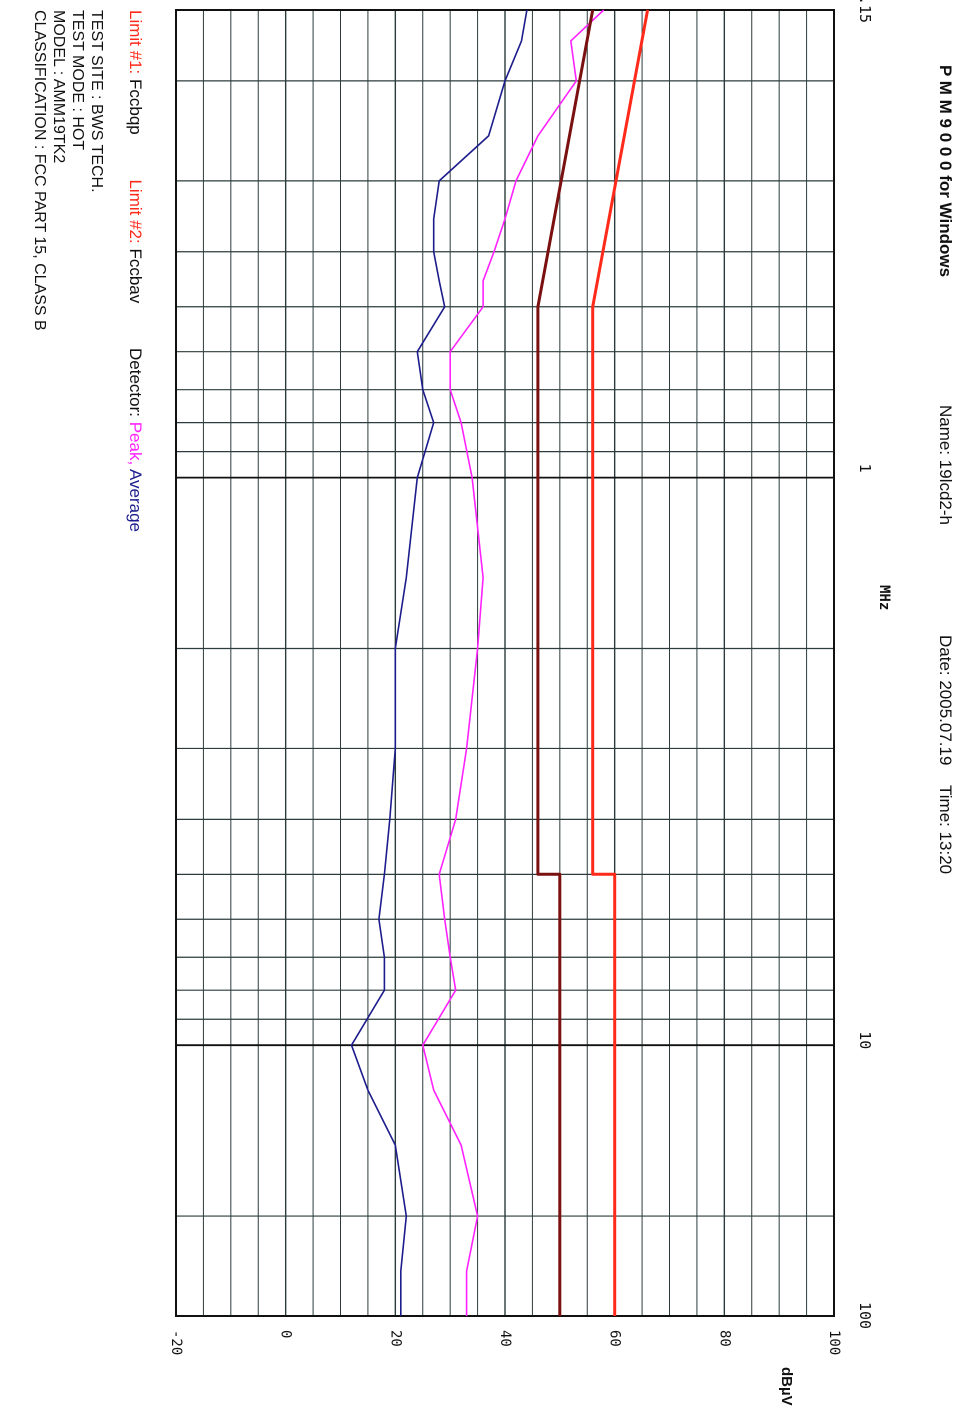 This screenshot has width=953, height=1424. I want to click on info-classification: CLASSIFICATION : FCC PART 15, CLASS B, so click(39, 170).